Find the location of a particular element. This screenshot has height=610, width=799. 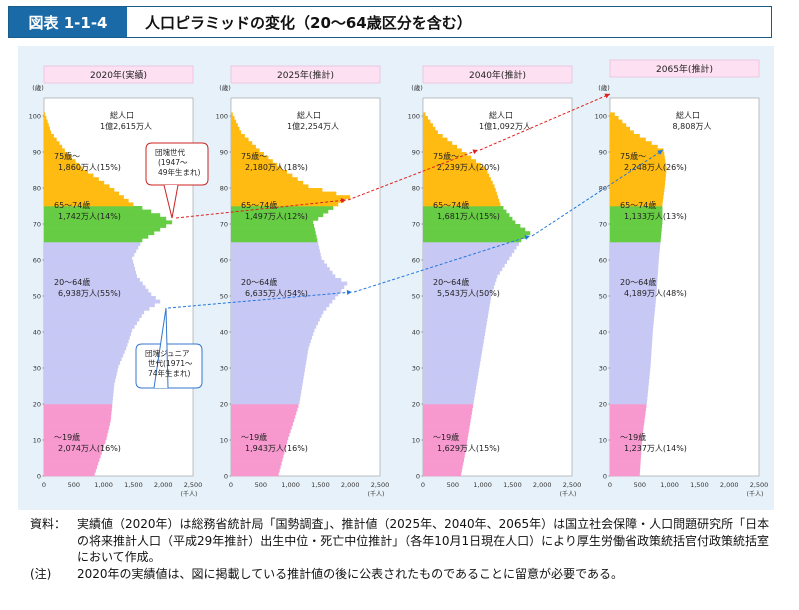

y-tick-label: 10 is located at coordinates (603, 441).